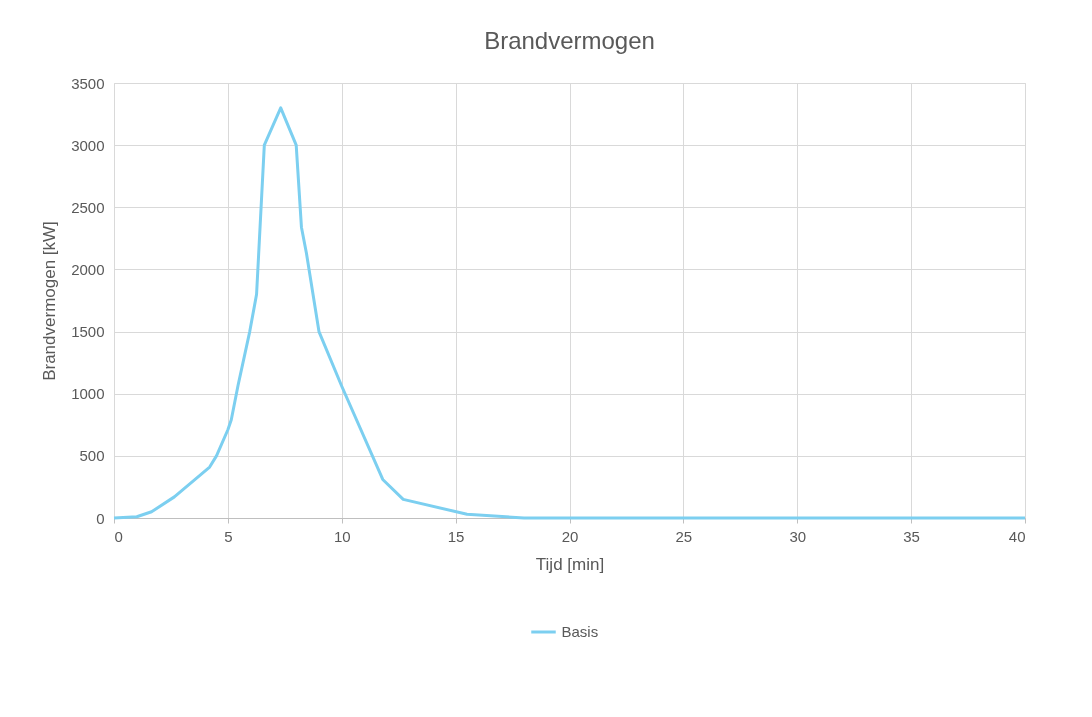 The image size is (1092, 717). I want to click on y-axis-title: Brandvermogen [kW], so click(50, 301).